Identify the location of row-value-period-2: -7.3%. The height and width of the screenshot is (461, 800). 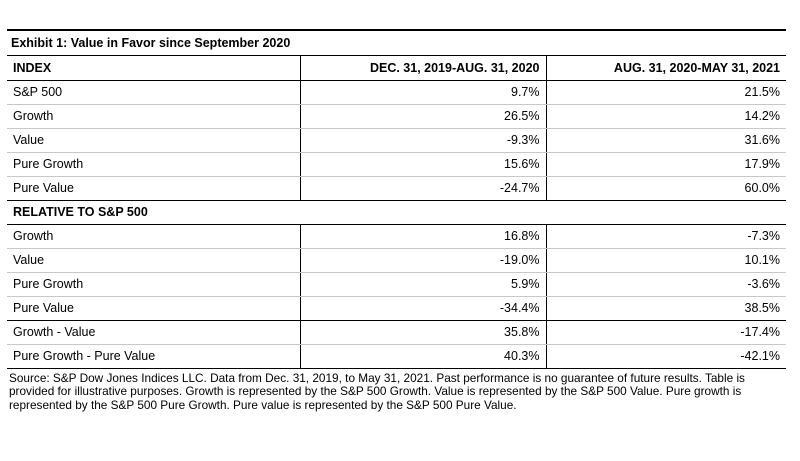
(665, 236).